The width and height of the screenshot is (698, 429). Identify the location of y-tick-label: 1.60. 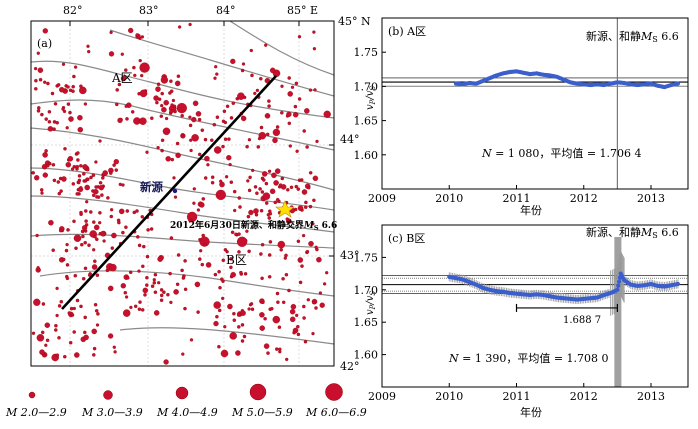
(366, 355).